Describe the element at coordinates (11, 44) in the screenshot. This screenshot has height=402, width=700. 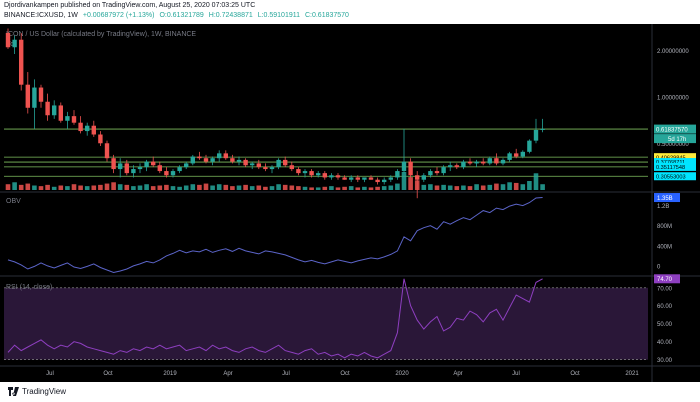
I see `volume-label: Vol` at that location.